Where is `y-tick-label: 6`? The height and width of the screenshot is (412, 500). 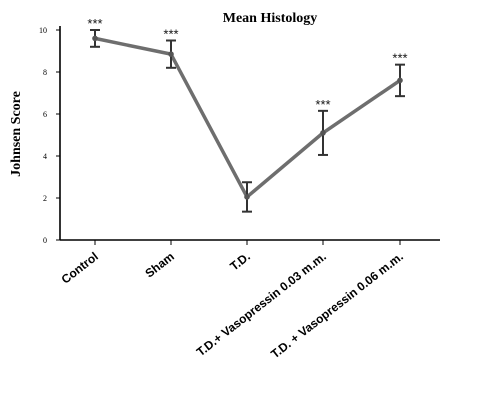 y-tick-label: 6 is located at coordinates (45, 114).